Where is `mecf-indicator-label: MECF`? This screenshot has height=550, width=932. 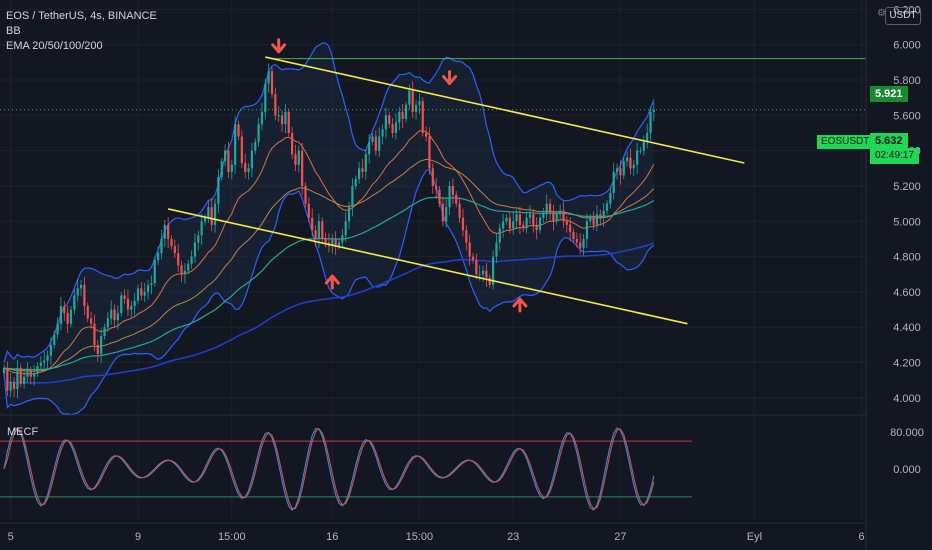
mecf-indicator-label: MECF is located at coordinates (23, 432).